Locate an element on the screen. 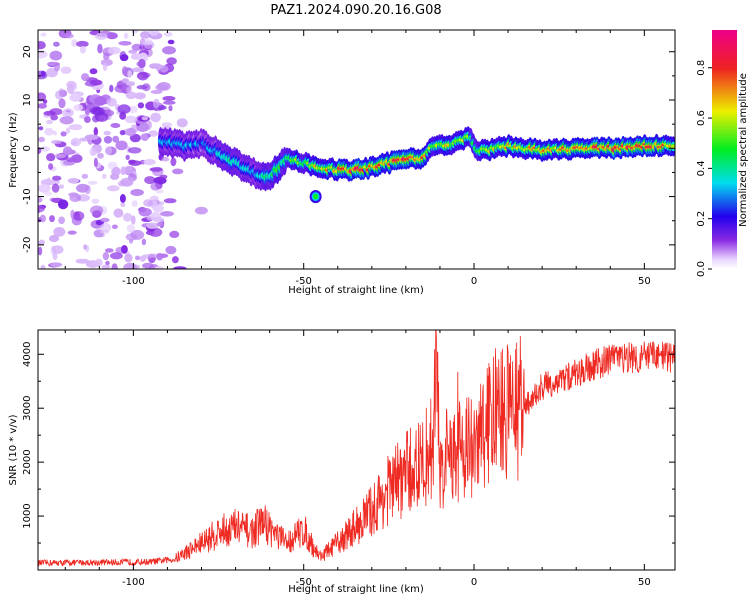 This screenshot has height=600, width=750. snr-x-tick-label: 50 is located at coordinates (644, 582).